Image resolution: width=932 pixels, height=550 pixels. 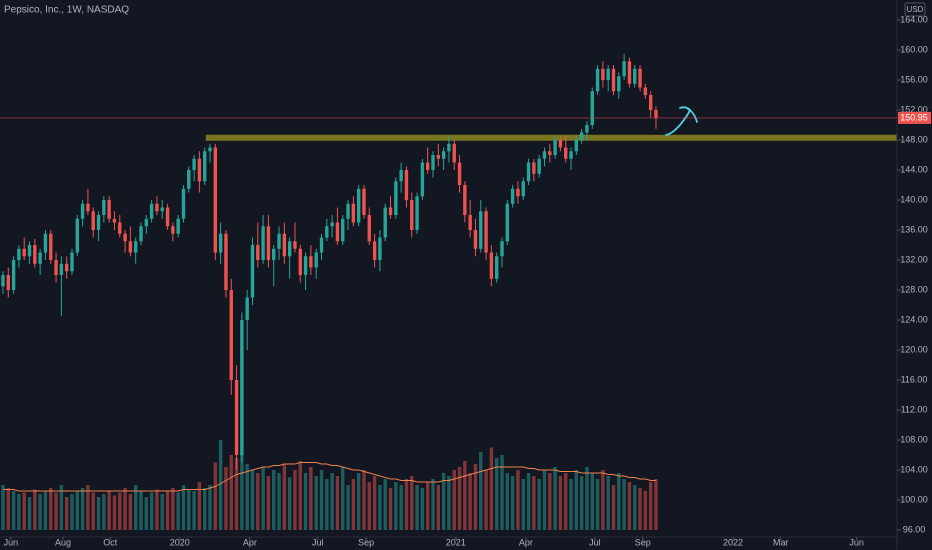 What do you see at coordinates (456, 542) in the screenshot?
I see `x-tick-label: 2021` at bounding box center [456, 542].